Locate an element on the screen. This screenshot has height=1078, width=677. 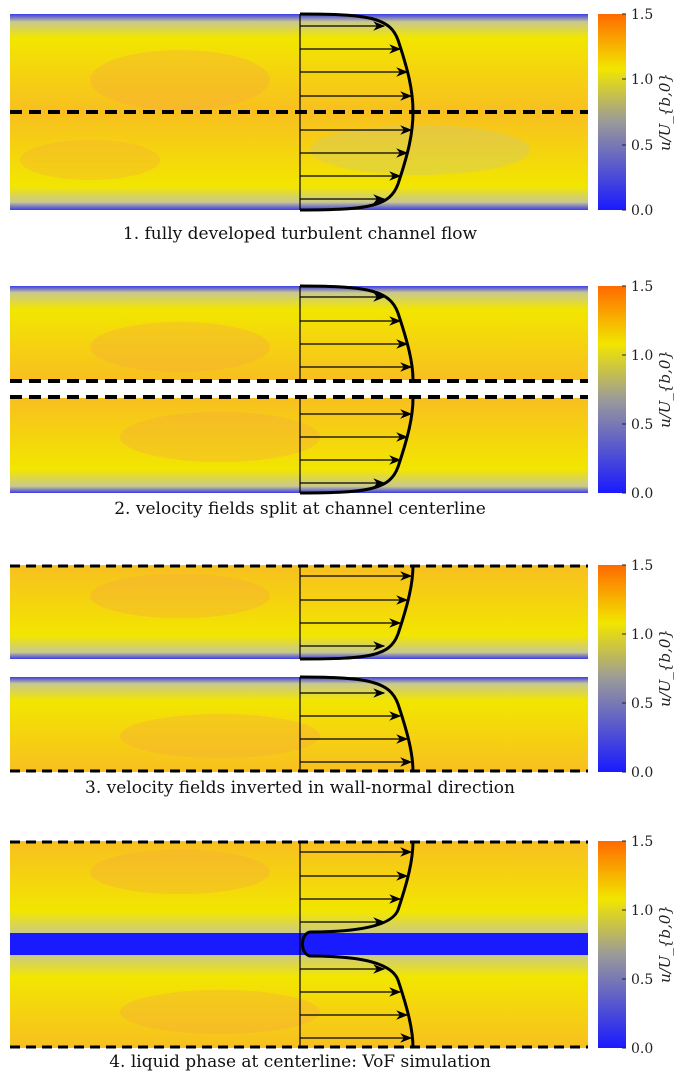
liquid-phase-layer is located at coordinates (299, 944).